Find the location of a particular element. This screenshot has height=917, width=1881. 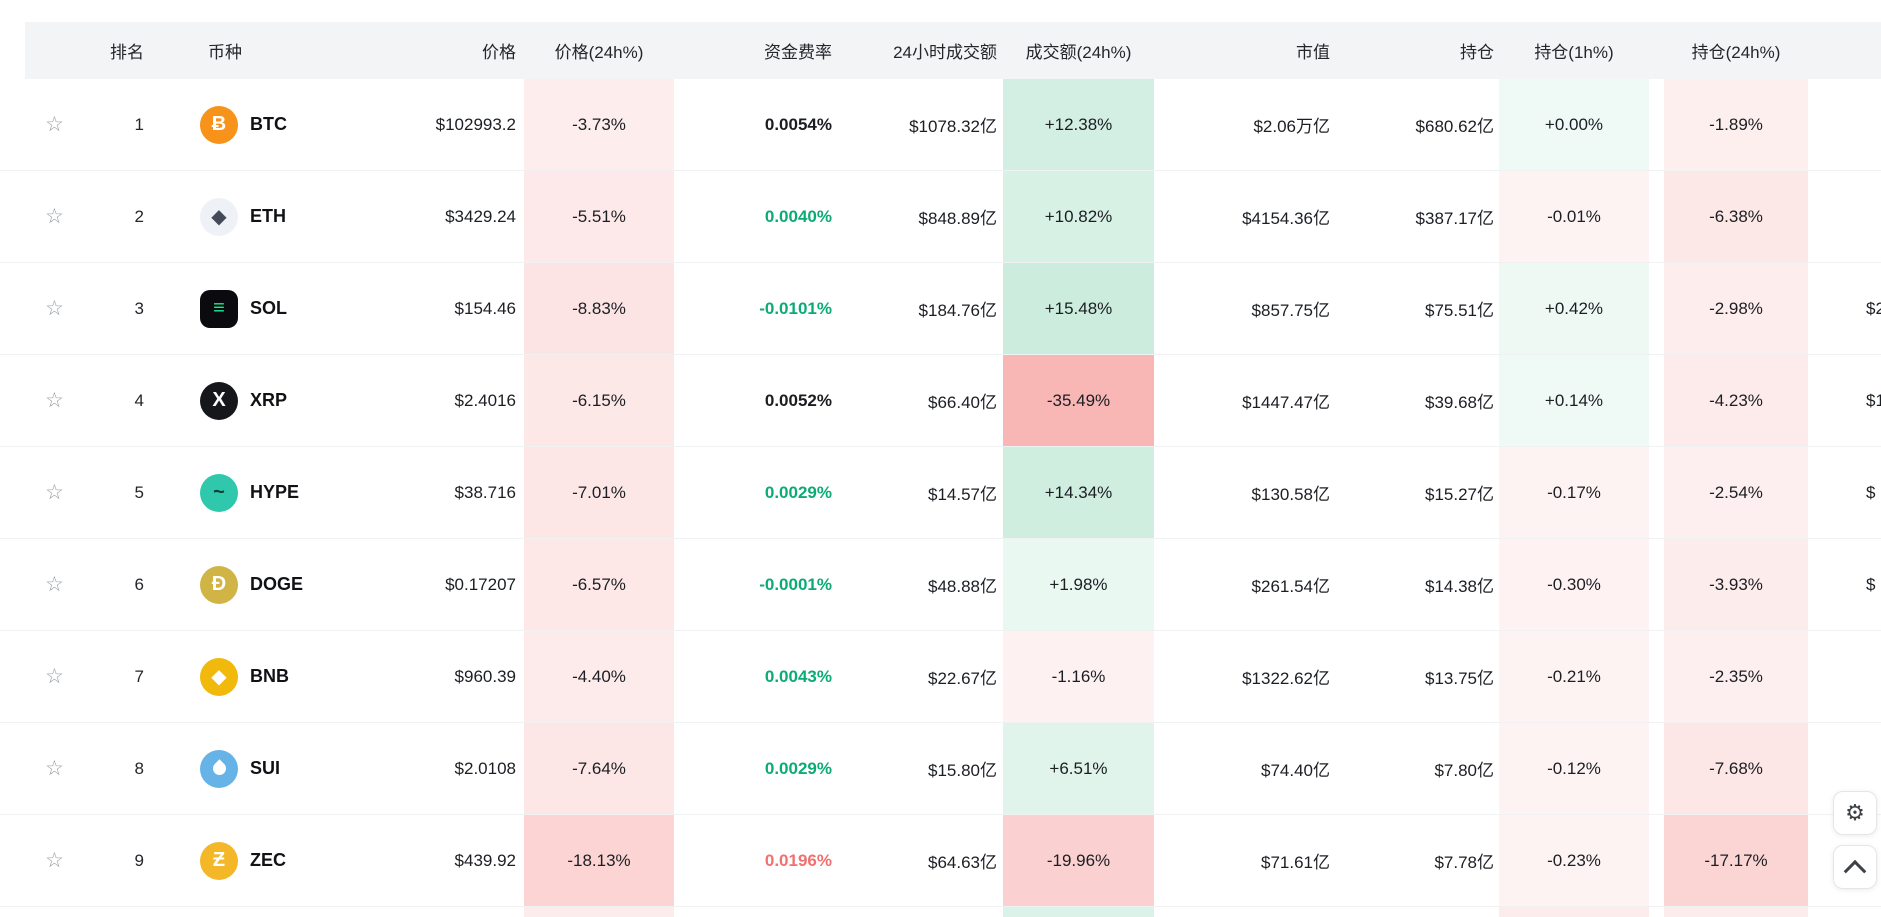

price-cell: $3429.24 is located at coordinates (480, 216).